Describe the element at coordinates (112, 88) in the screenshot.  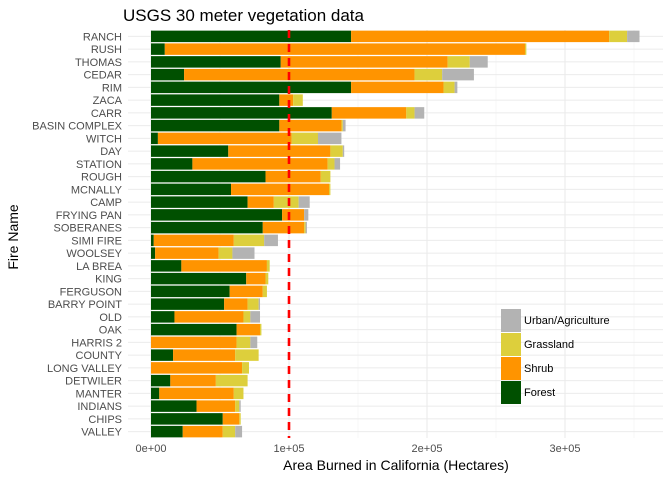
I see `y-tick-label: RIM` at that location.